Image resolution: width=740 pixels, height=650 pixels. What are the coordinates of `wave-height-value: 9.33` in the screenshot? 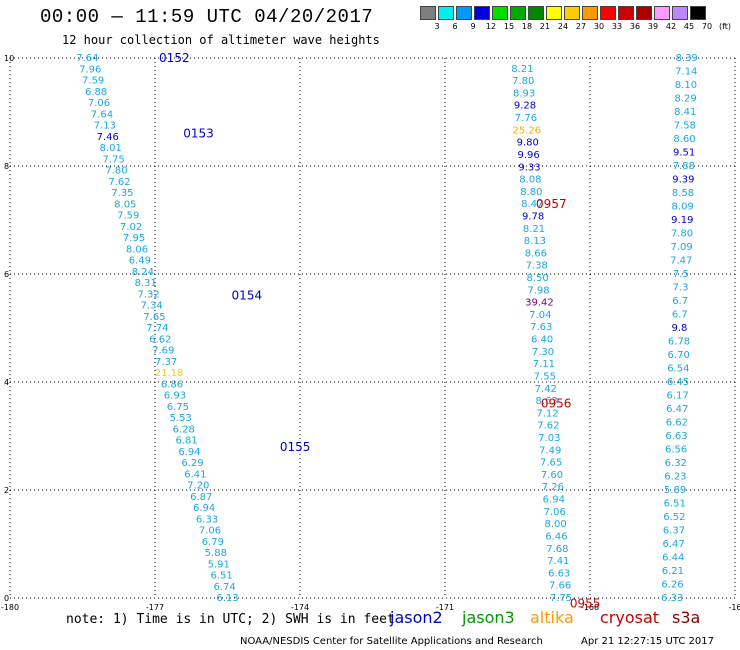 It's located at (529, 167).